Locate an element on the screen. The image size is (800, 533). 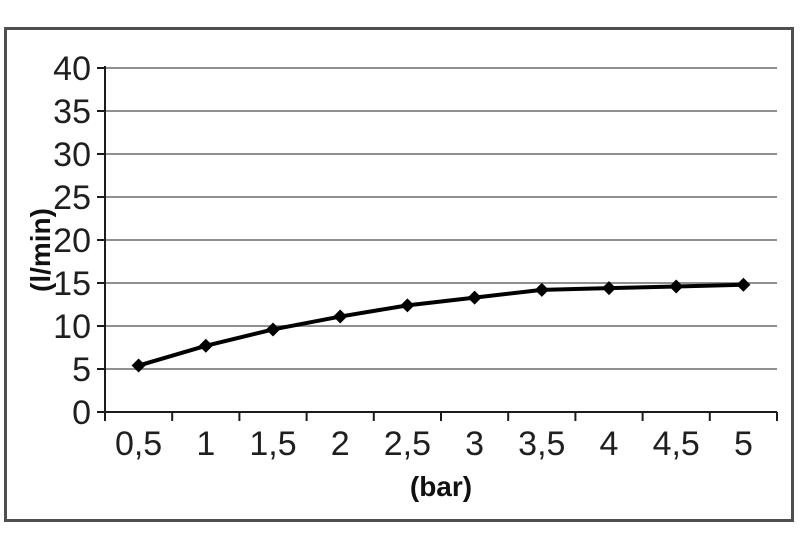
series-line is located at coordinates (441, 325).